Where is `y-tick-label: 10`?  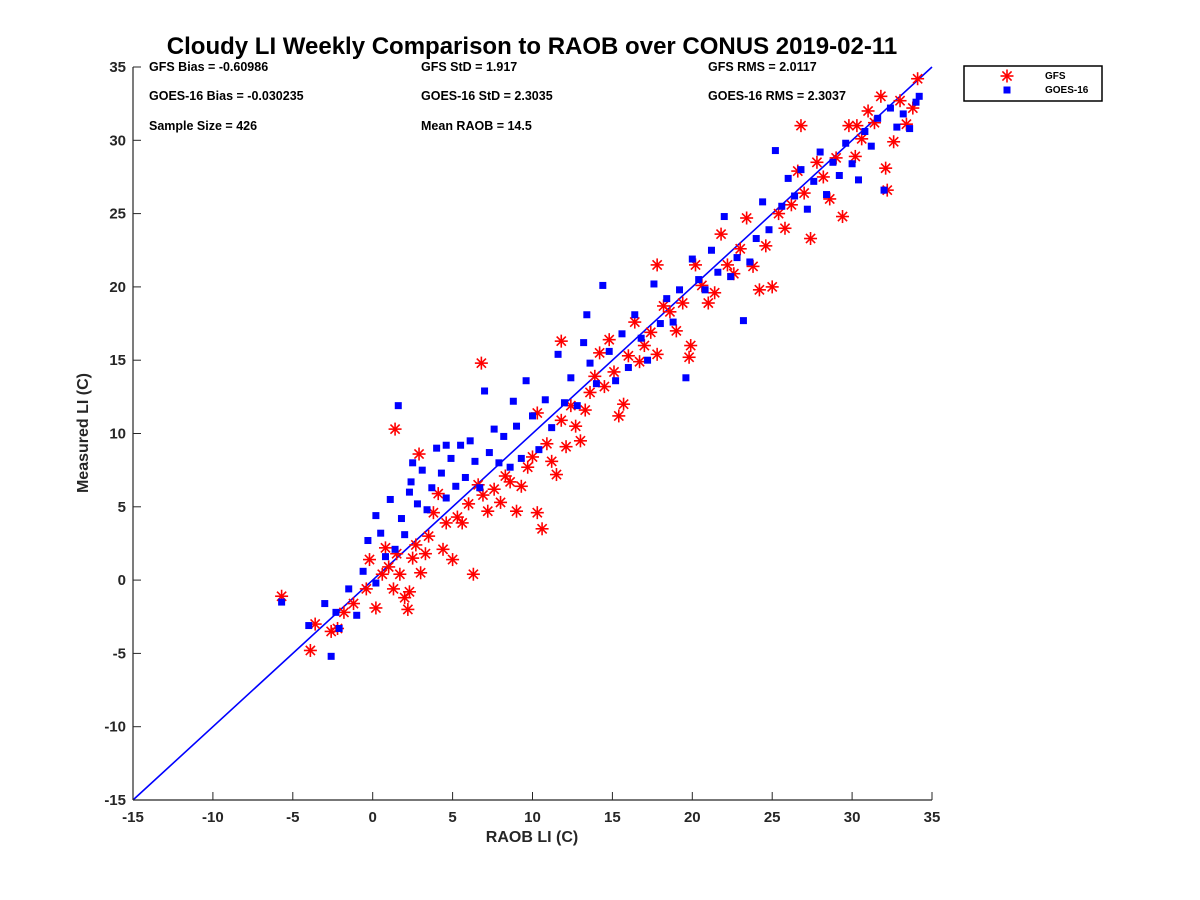
y-tick-label: 10 is located at coordinates (117, 434).